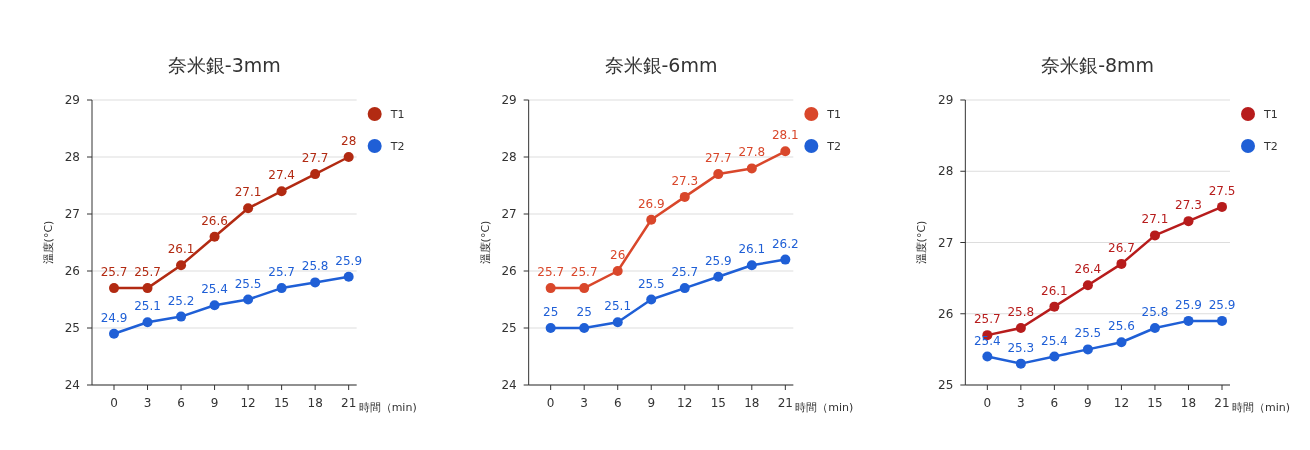 The image size is (1310, 450). Describe the element at coordinates (224, 65) in the screenshot. I see `chart-title: 奈米銀-3mm` at that location.